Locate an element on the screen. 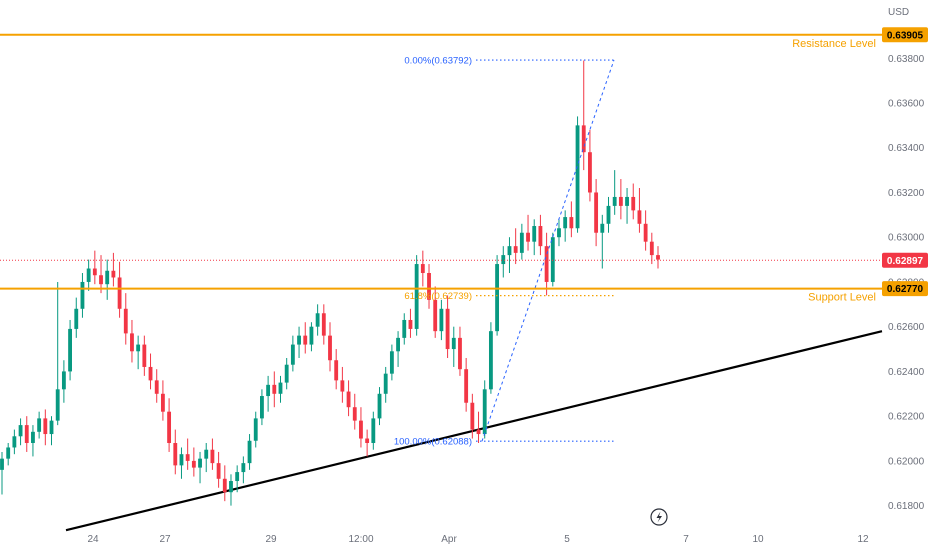  y-tick-label: 0.63000 is located at coordinates (906, 238).